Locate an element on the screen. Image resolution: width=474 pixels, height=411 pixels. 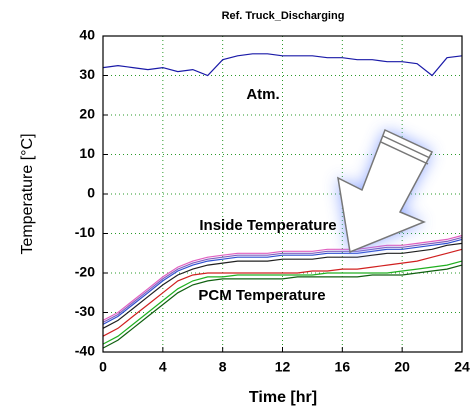
y-tick-label: -30 is located at coordinates (85, 311).